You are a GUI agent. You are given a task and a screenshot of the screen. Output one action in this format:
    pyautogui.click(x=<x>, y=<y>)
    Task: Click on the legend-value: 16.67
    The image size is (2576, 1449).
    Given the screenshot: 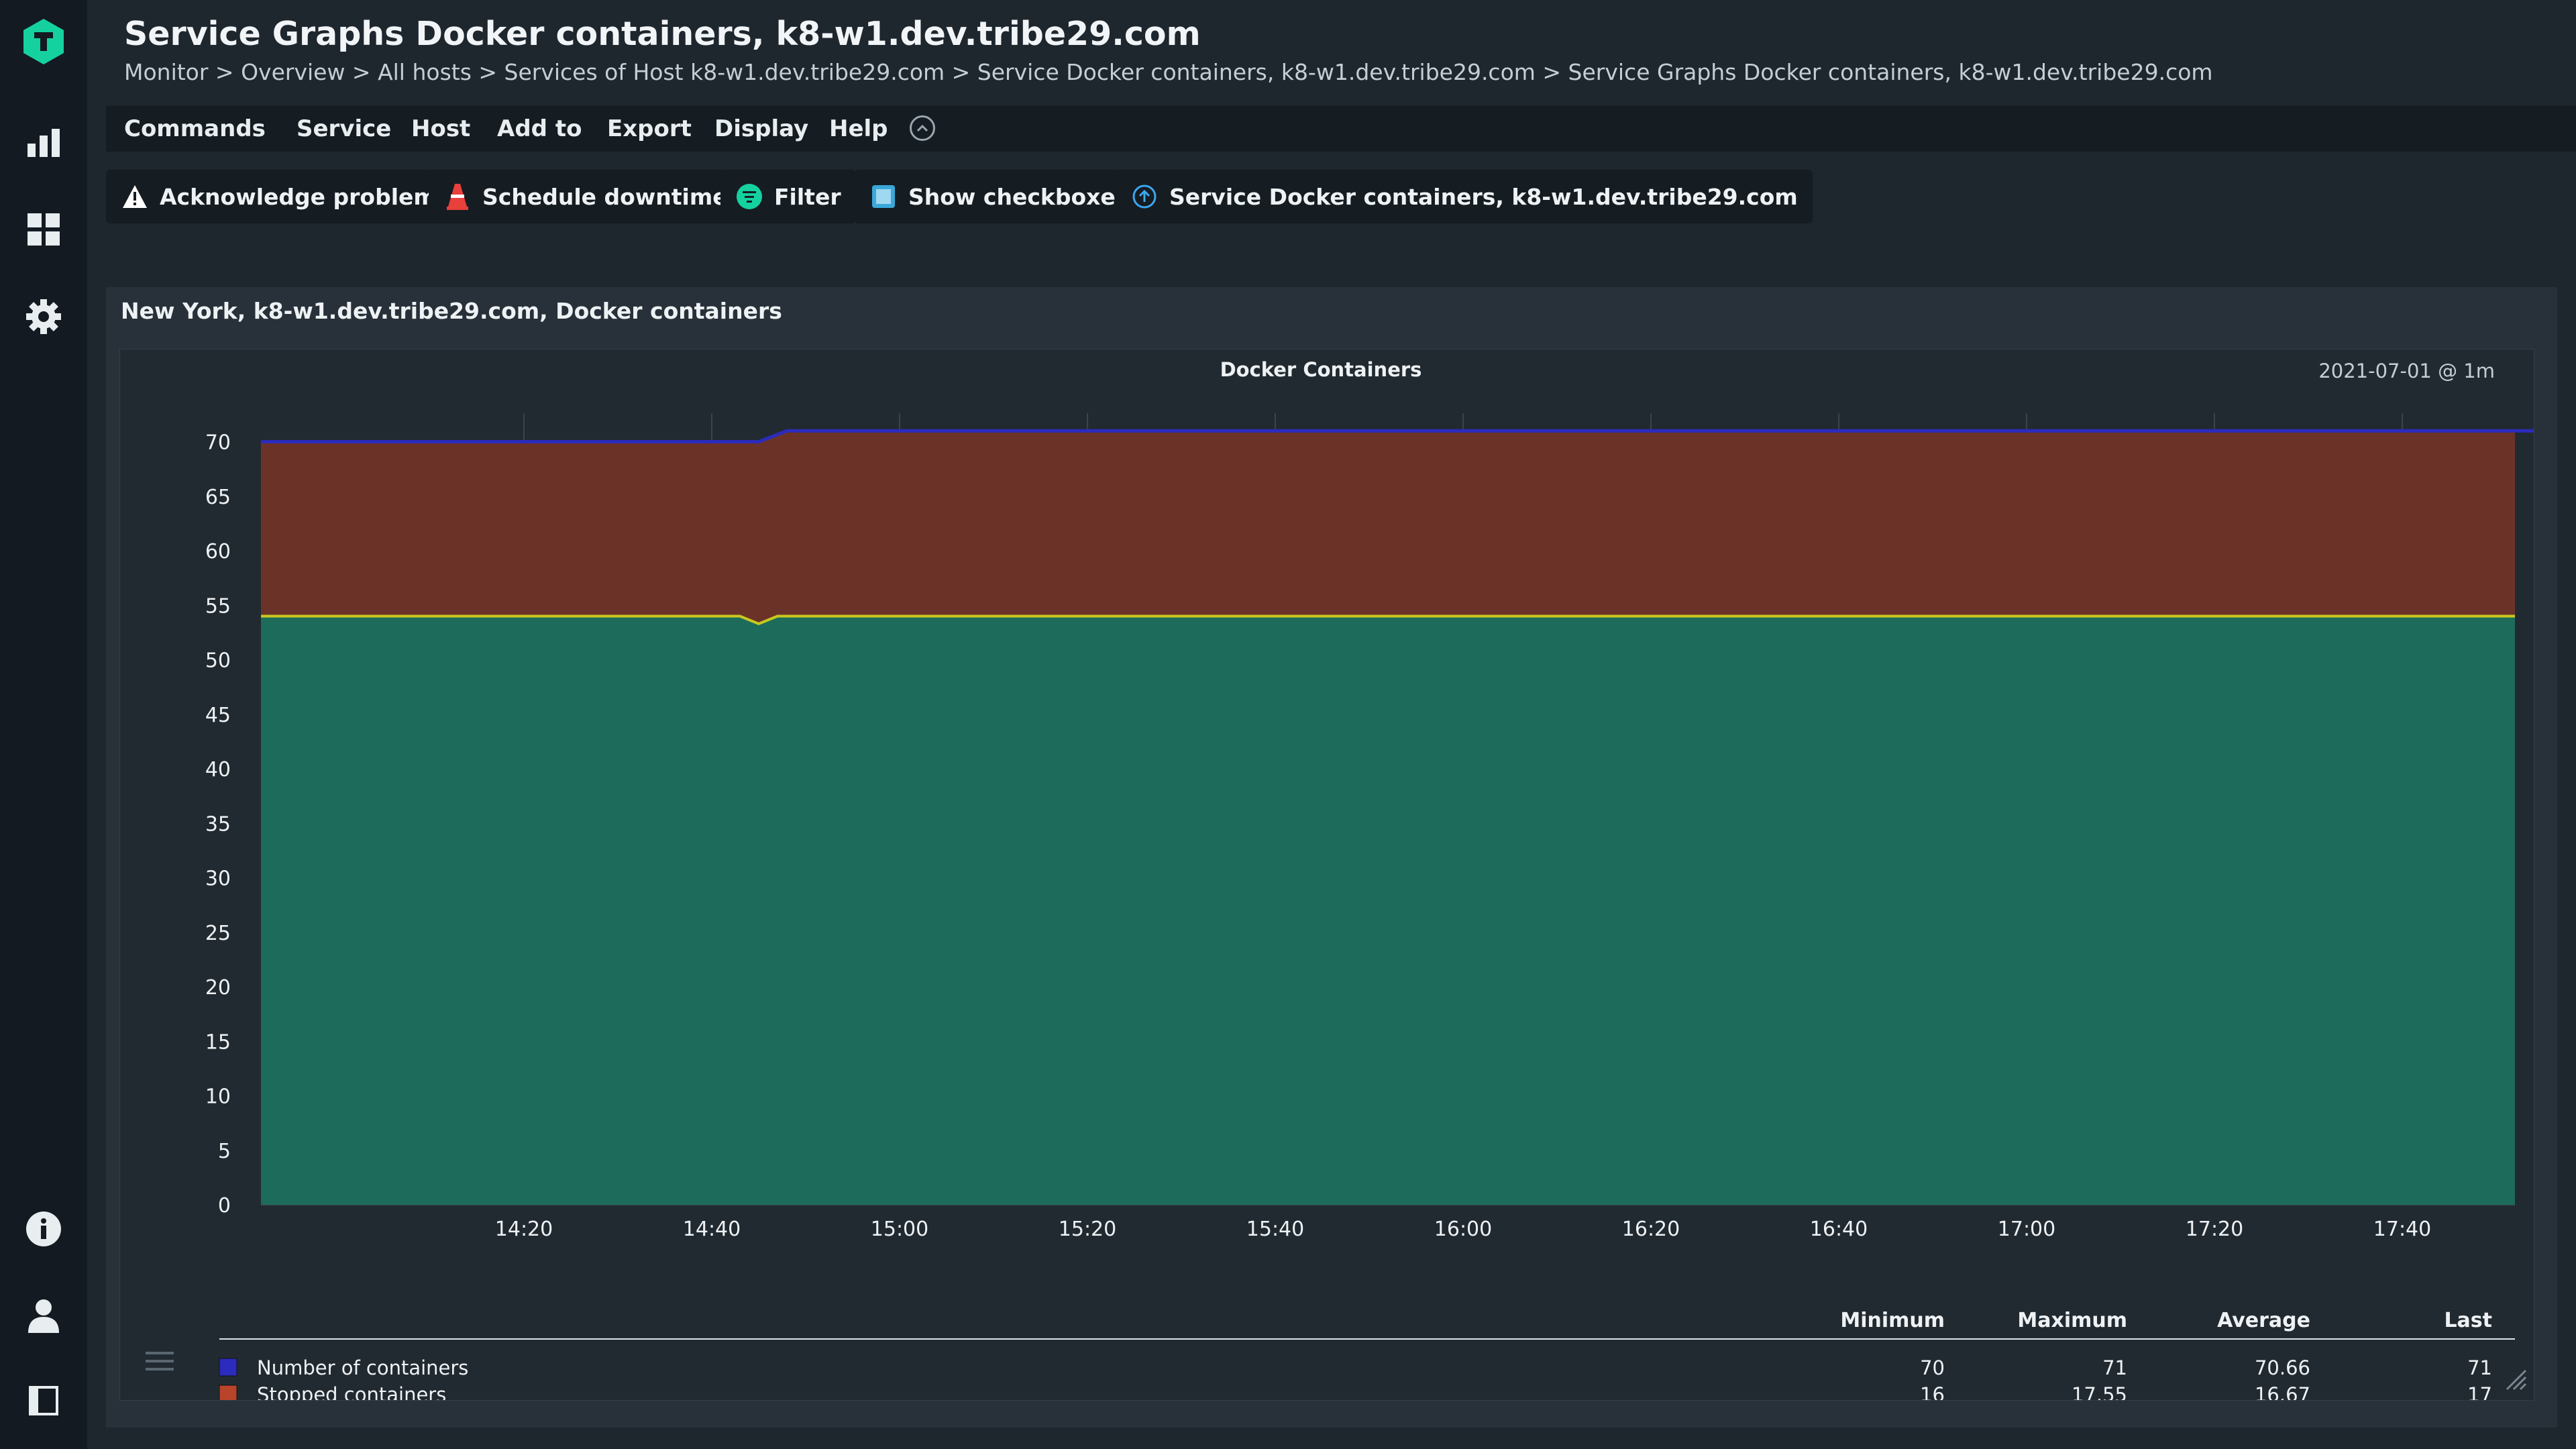 What is the action you would take?
    pyautogui.click(x=2282, y=1391)
    